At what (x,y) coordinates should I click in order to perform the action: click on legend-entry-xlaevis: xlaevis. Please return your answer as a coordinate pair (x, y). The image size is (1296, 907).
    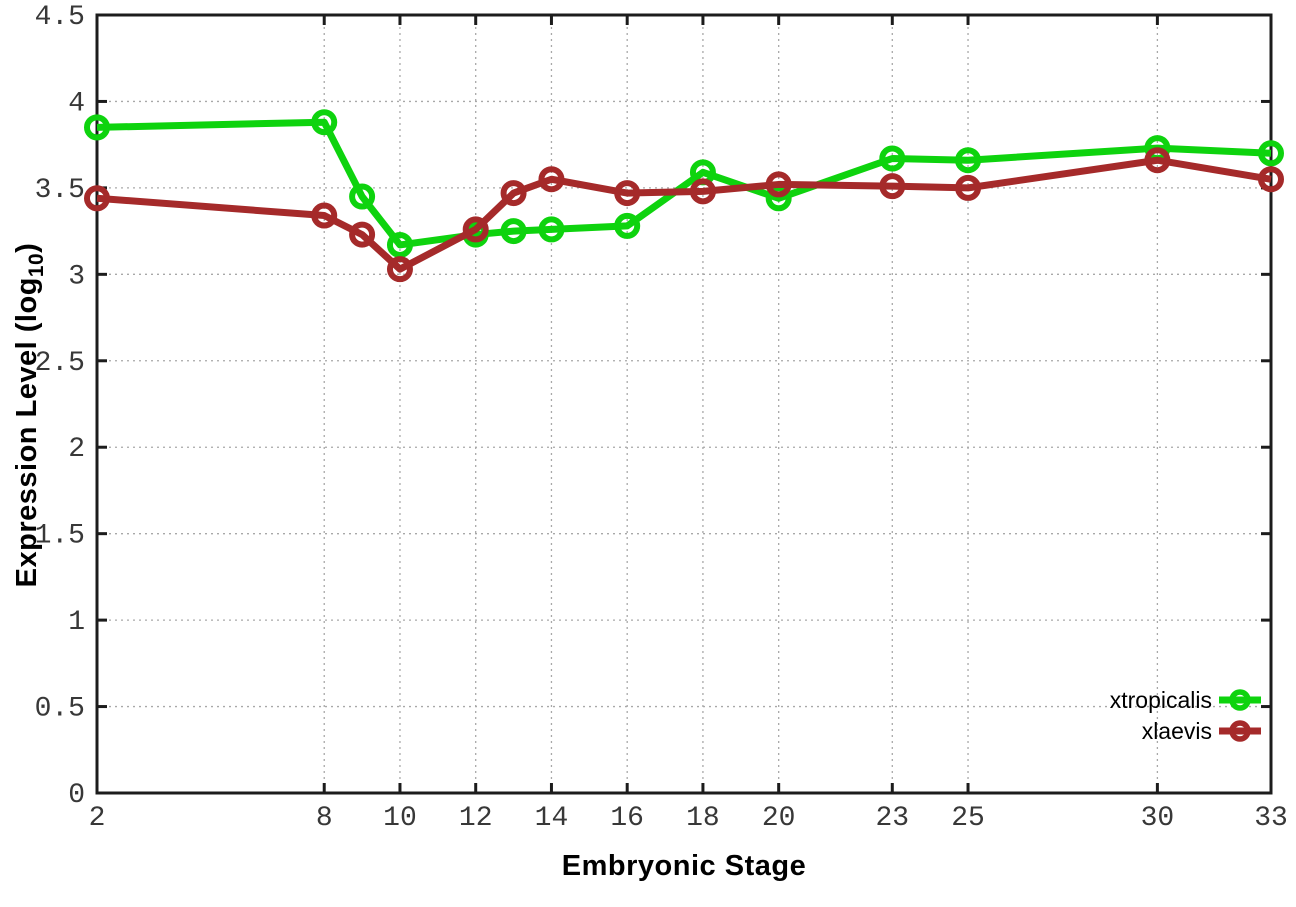
    Looking at the image, I should click on (1201, 731).